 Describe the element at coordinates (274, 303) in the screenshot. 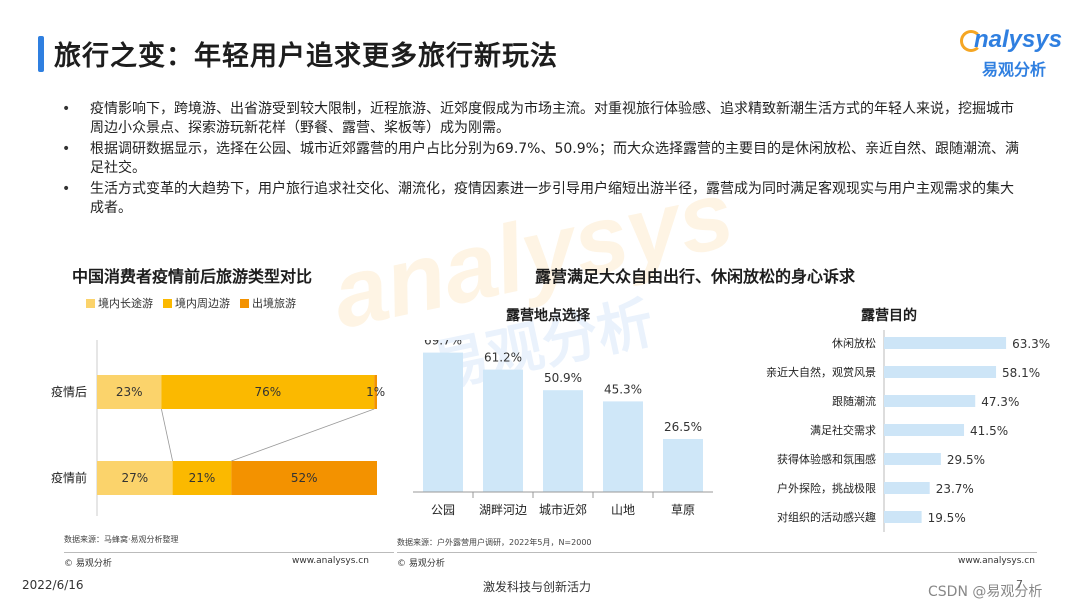

I see `legend-label: 出境旅游` at that location.